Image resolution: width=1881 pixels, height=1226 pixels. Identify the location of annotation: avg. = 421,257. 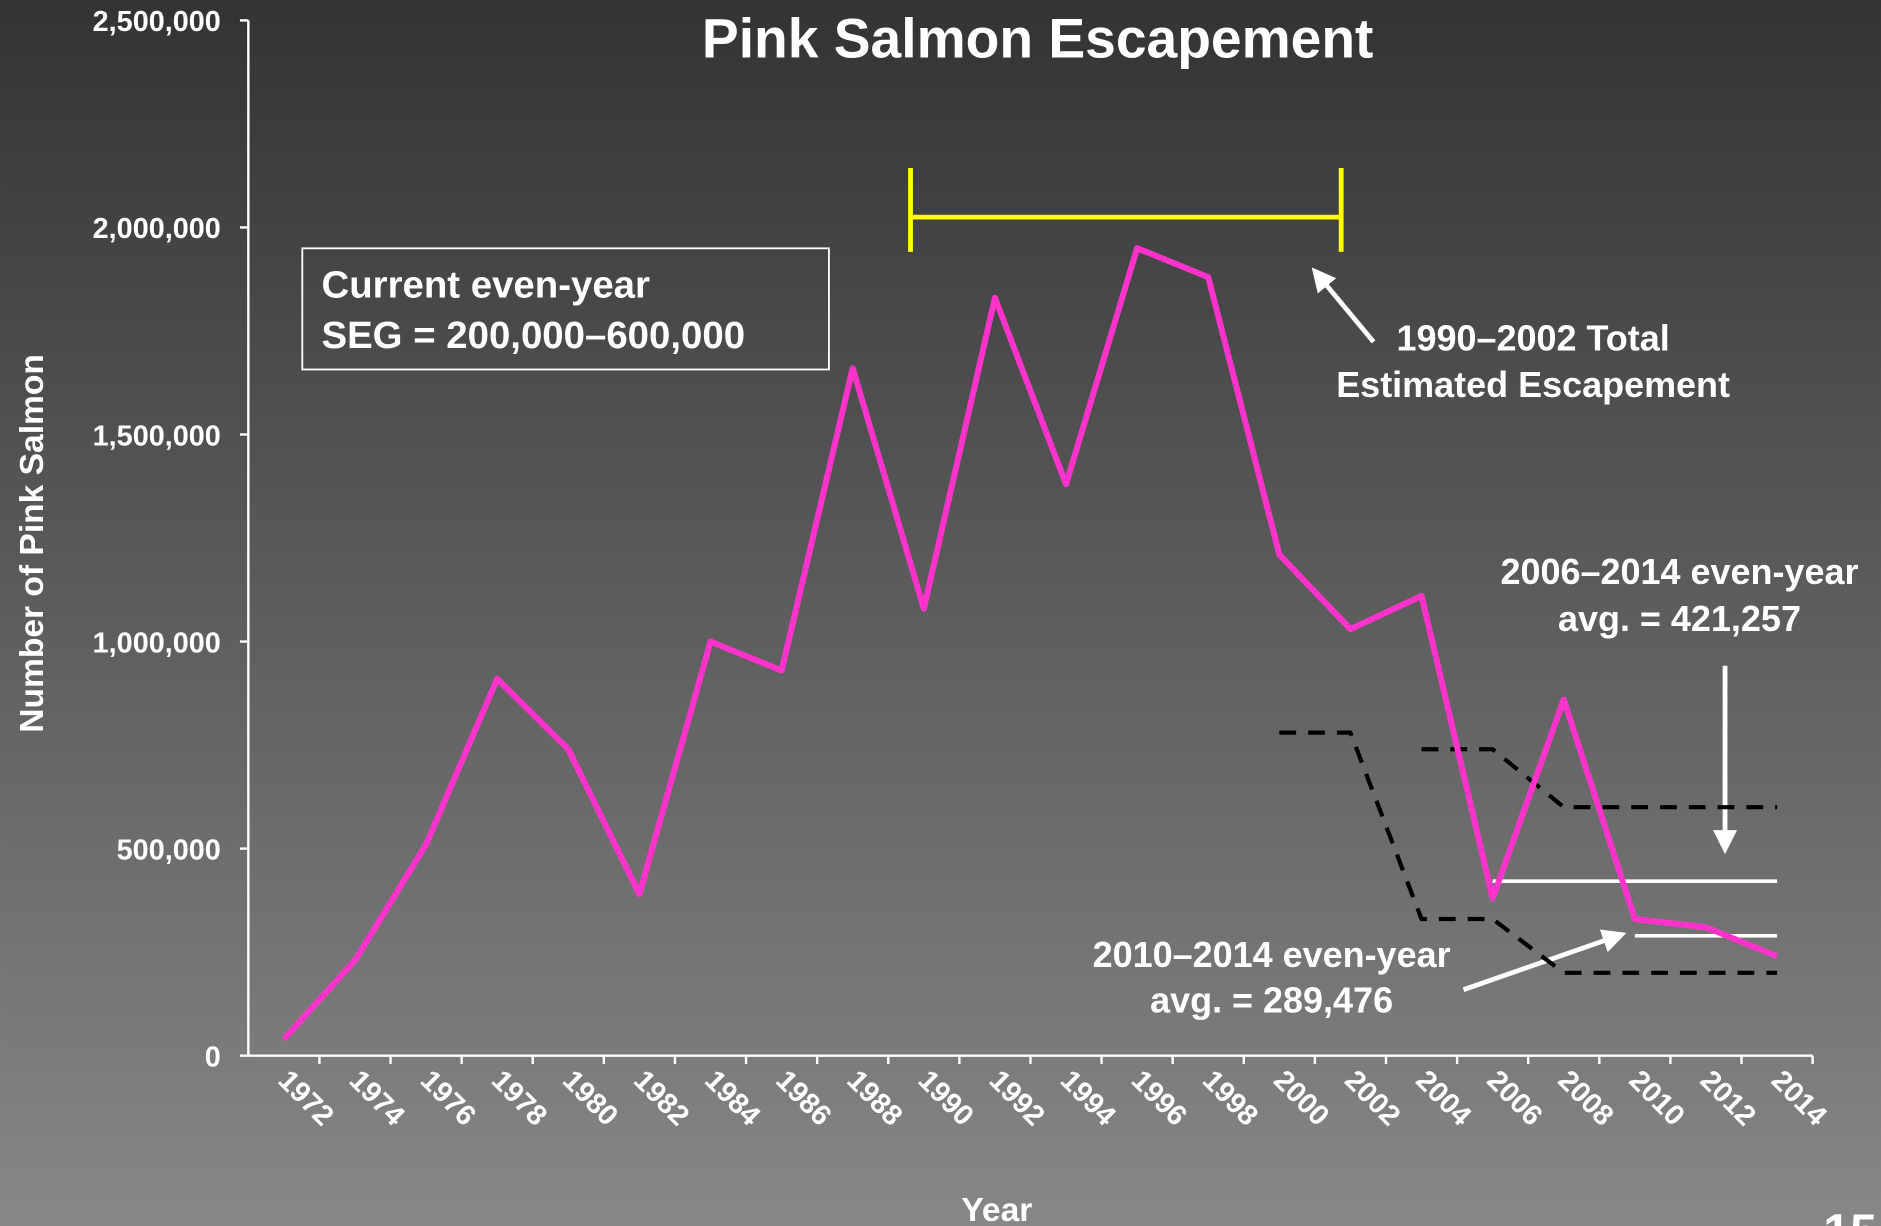
(1679, 618).